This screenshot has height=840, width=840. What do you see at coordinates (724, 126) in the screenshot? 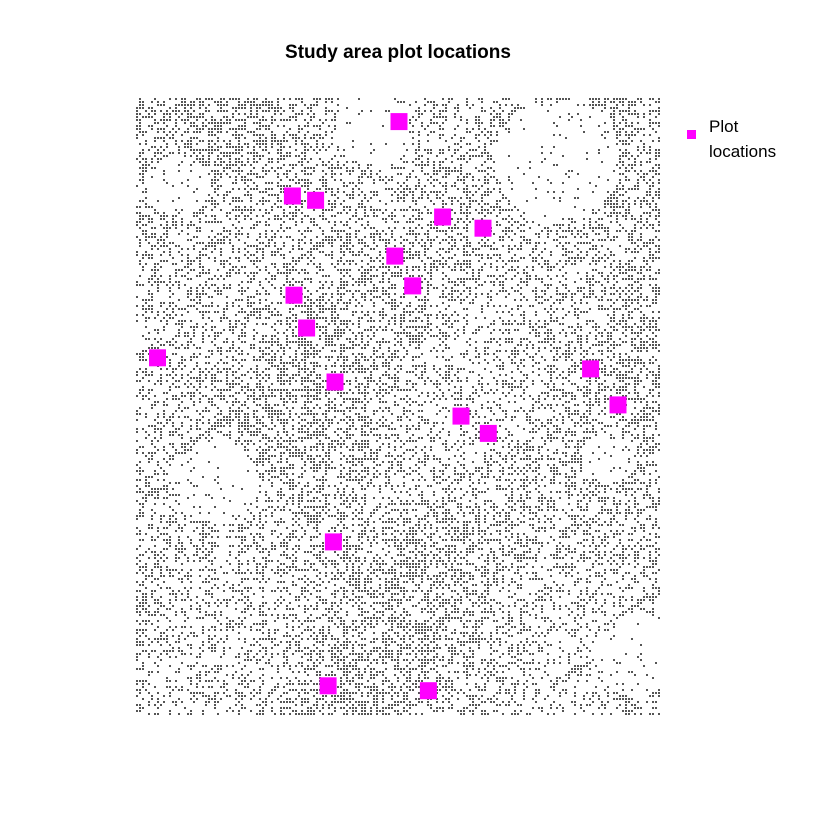
I see `legend-label-line-1: Plot` at bounding box center [724, 126].